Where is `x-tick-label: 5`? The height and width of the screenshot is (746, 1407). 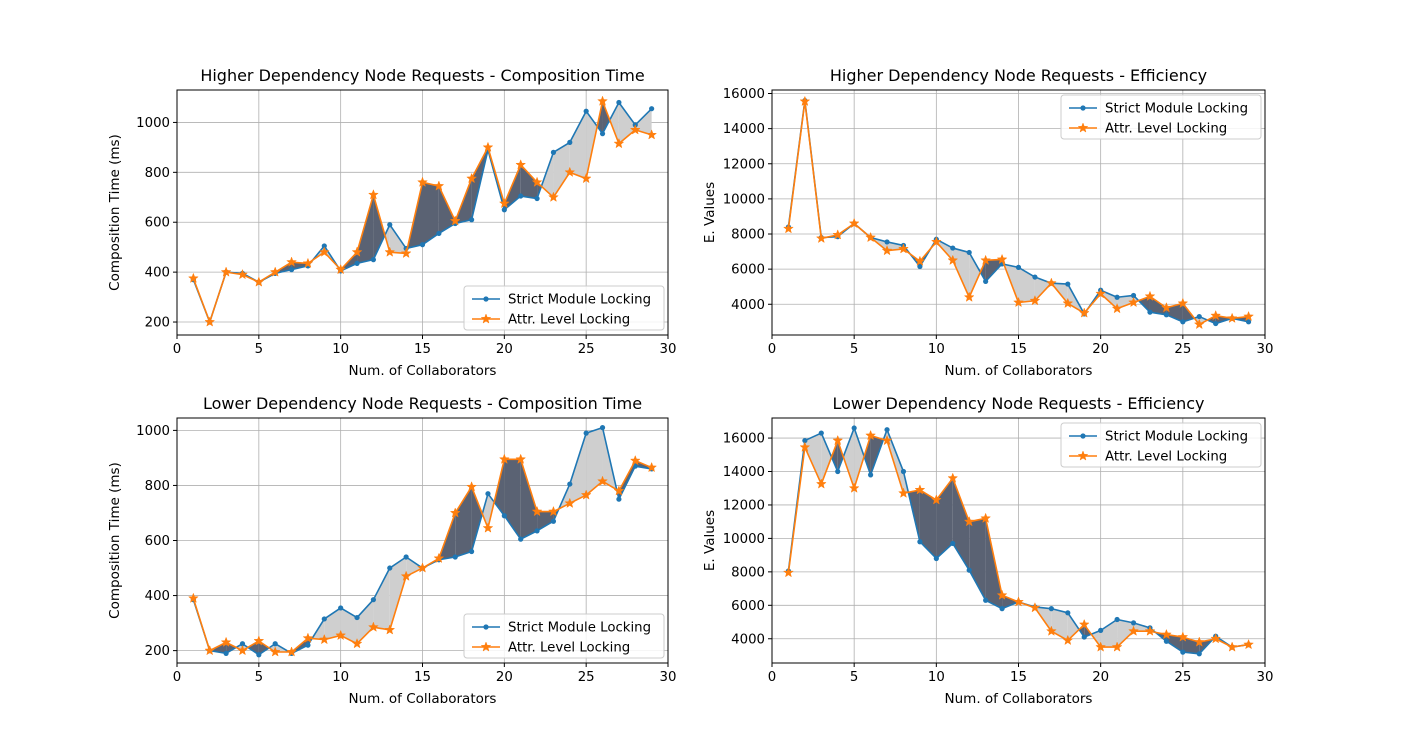
x-tick-label: 5 is located at coordinates (259, 349).